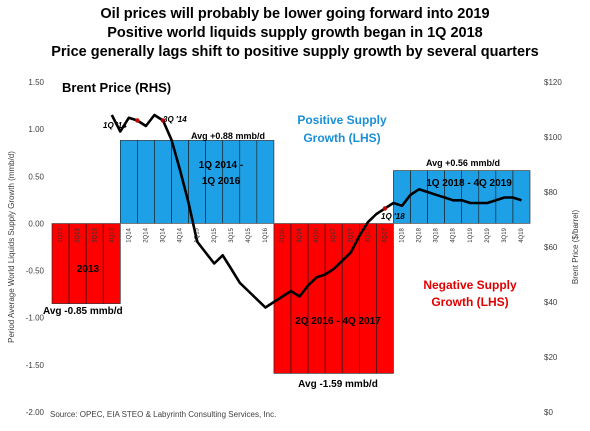  What do you see at coordinates (316, 298) in the screenshot?
I see `bar-4Q16` at bounding box center [316, 298].